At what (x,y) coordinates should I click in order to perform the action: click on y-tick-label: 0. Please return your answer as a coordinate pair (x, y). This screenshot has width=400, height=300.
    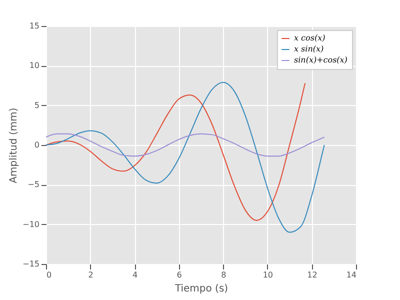
    Looking at the image, I should click on (37, 145).